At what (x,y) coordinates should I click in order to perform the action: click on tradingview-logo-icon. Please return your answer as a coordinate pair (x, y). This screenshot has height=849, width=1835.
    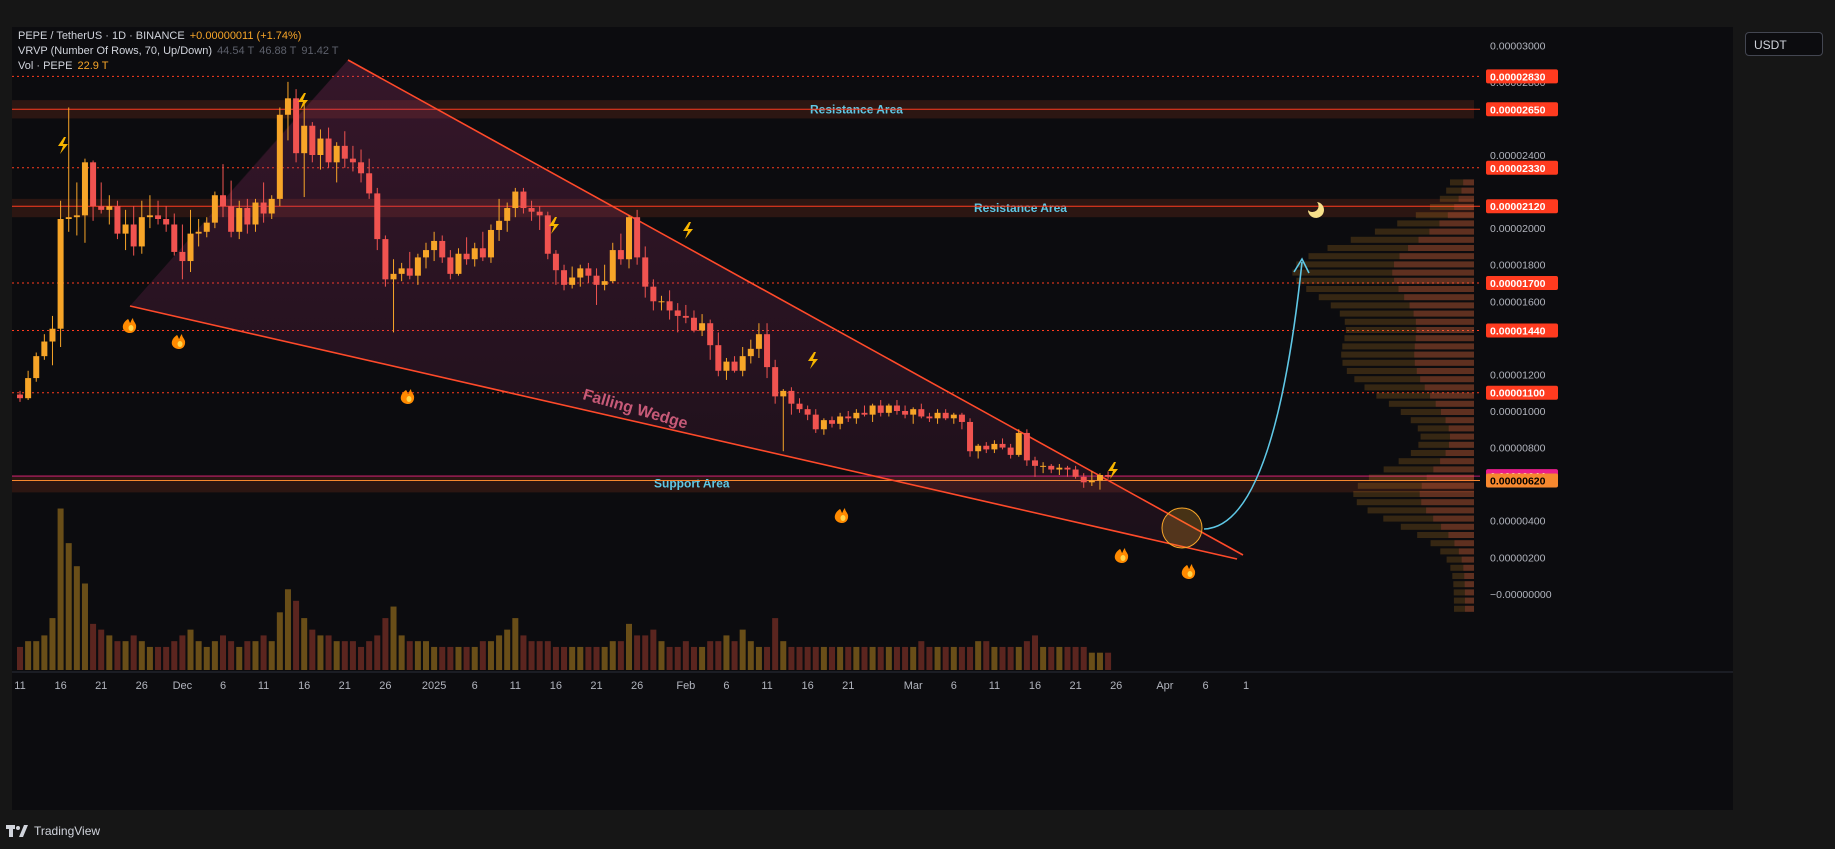
    Looking at the image, I should click on (17, 831).